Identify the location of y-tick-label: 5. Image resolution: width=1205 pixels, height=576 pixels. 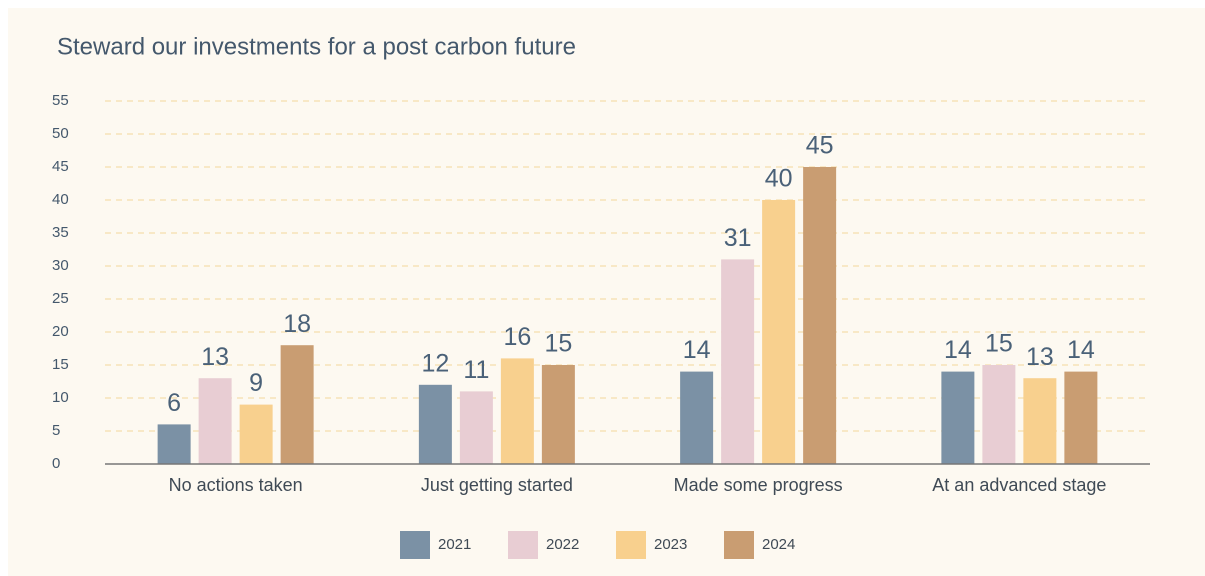
(56, 430).